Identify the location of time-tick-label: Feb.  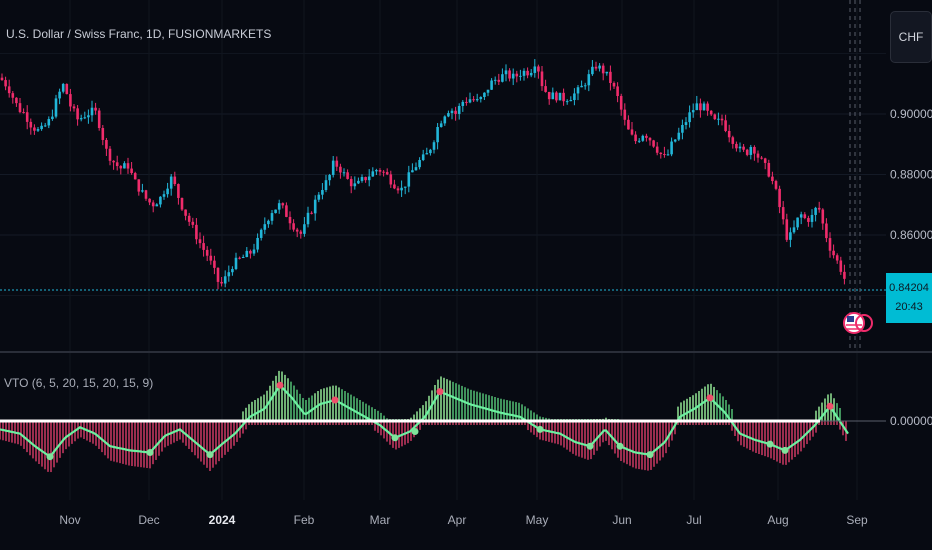
(304, 520).